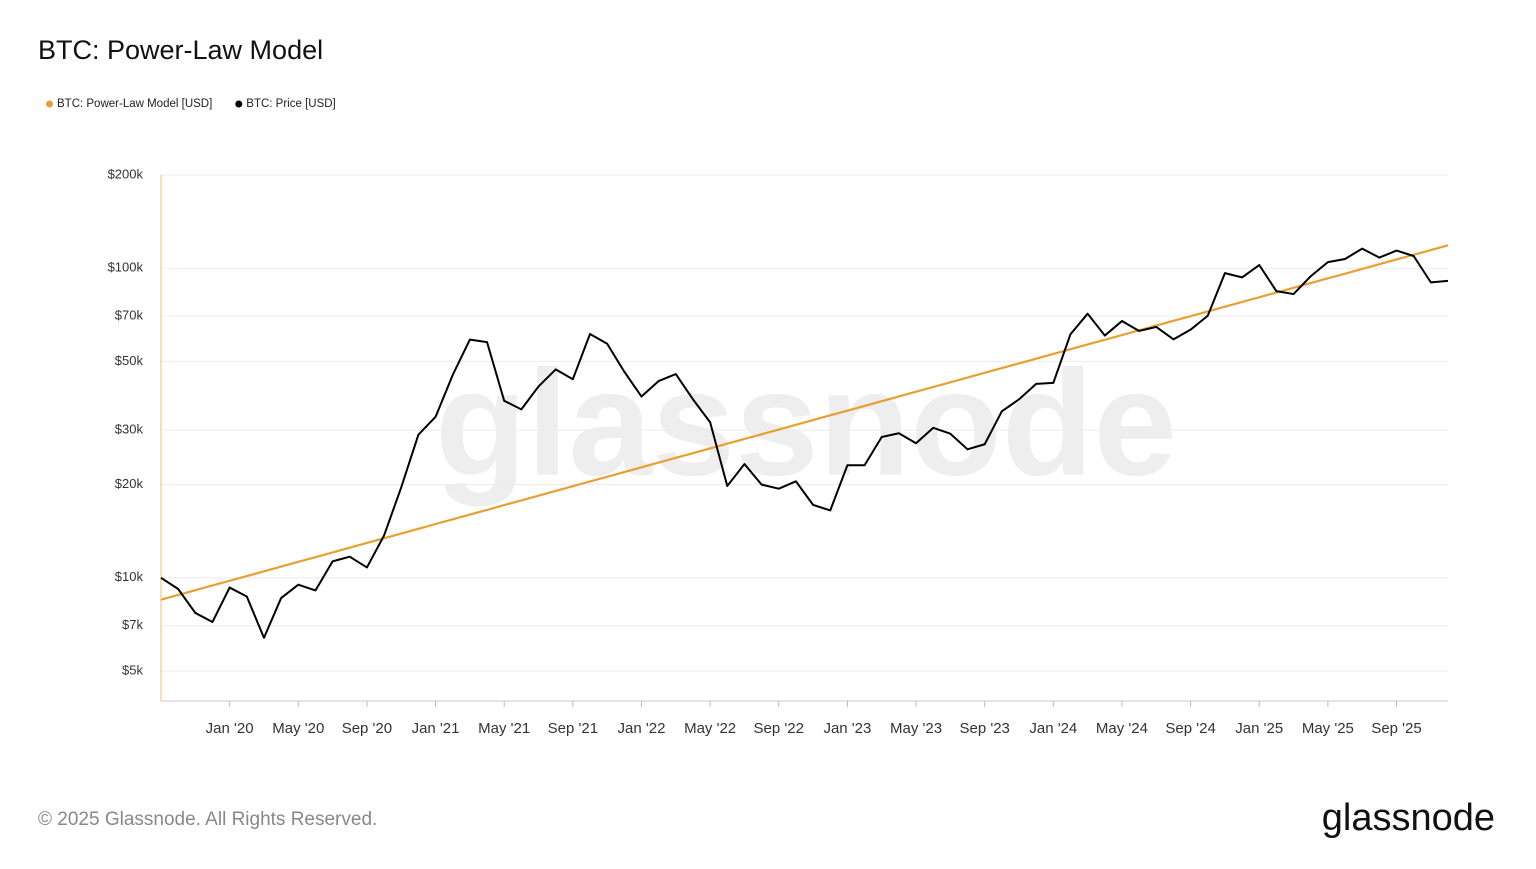  Describe the element at coordinates (126, 173) in the screenshot. I see `y-tick-label: $200k` at that location.